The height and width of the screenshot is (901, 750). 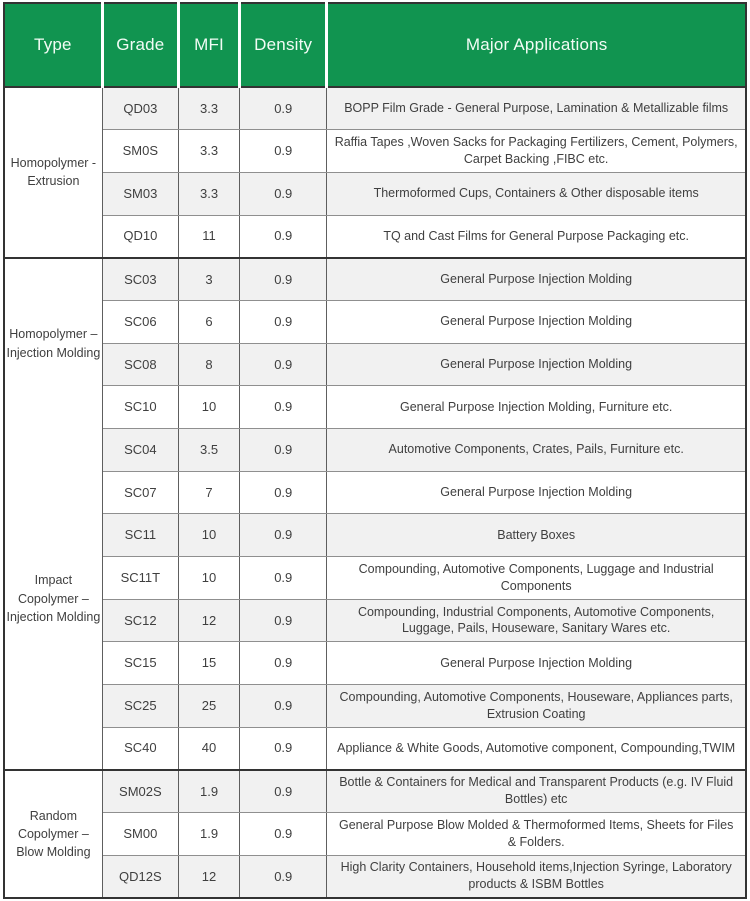 I want to click on grade-cell: SM00, so click(x=140, y=833).